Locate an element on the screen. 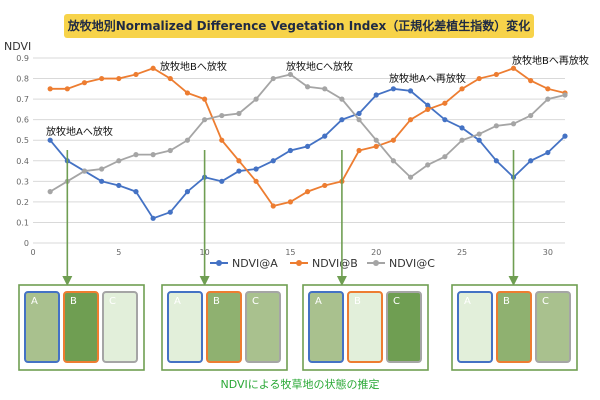 The width and height of the screenshot is (600, 400). y-axis-label: NDVI is located at coordinates (17, 46).